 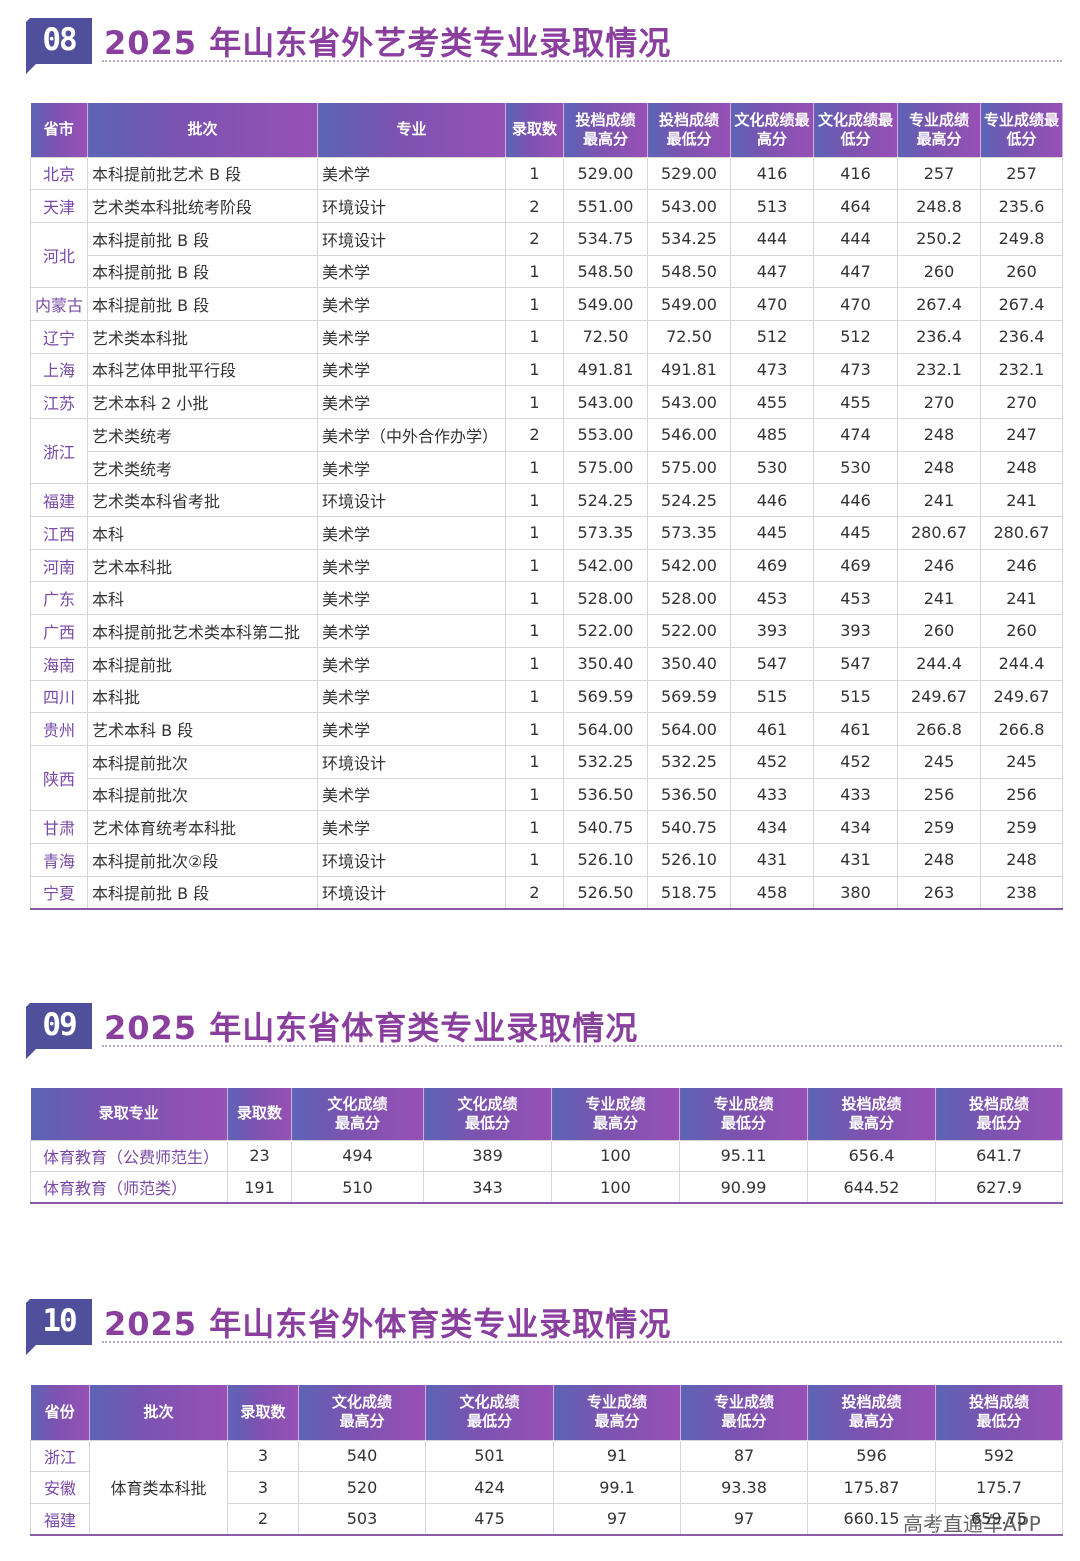 I want to click on cell: 469, so click(x=855, y=565).